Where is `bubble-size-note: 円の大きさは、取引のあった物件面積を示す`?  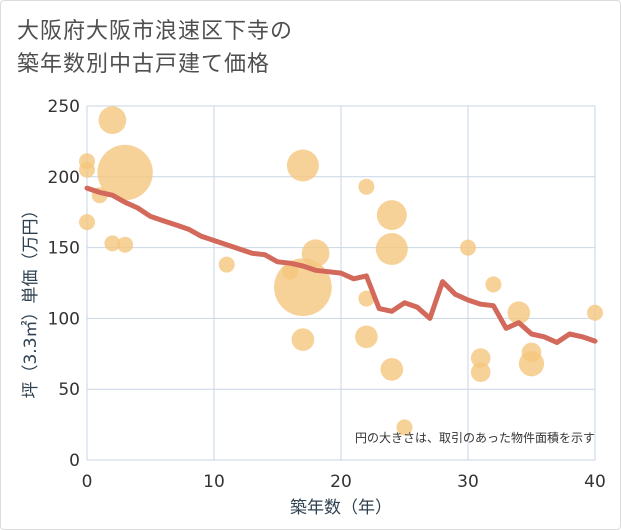 bubble-size-note: 円の大きさは、取引のあった物件面積を示す is located at coordinates (475, 437).